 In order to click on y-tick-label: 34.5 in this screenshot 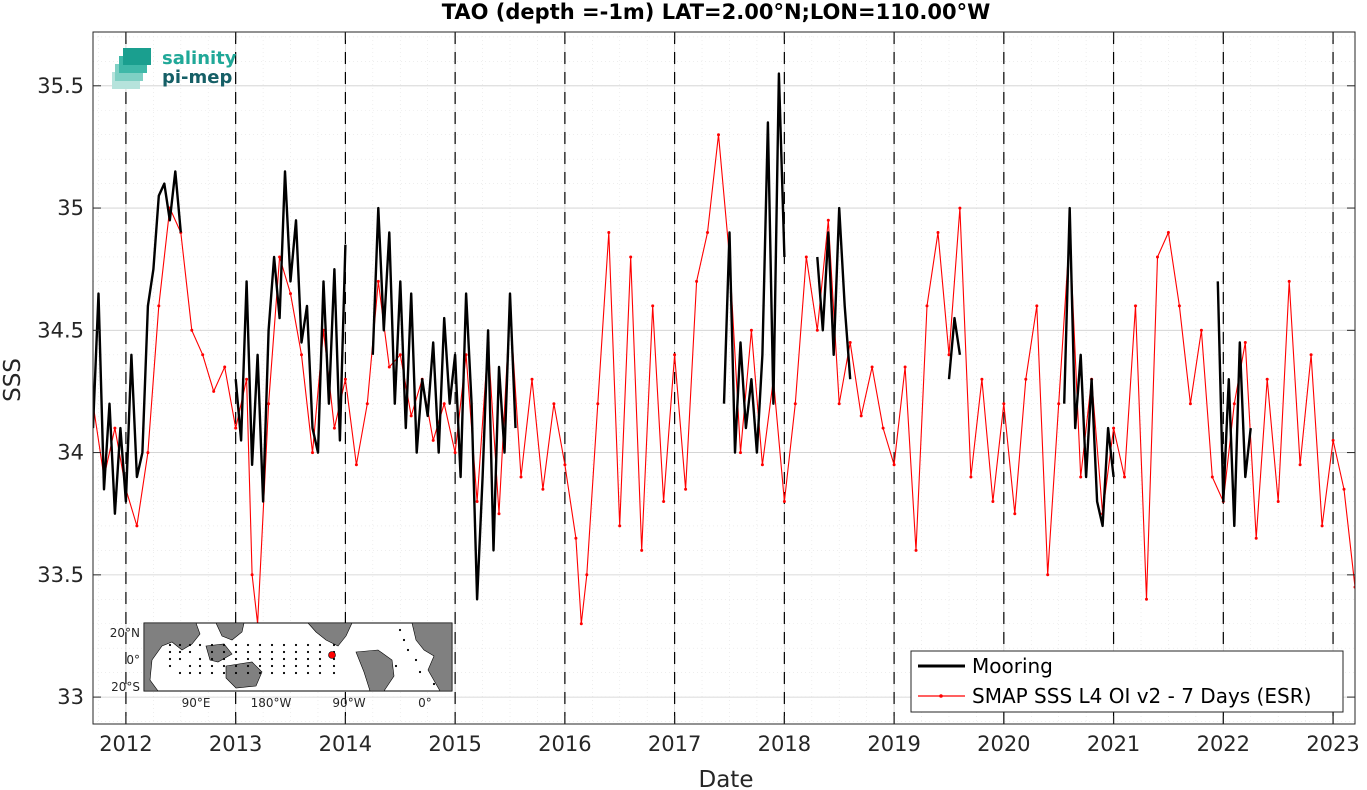, I will do `click(60, 330)`.